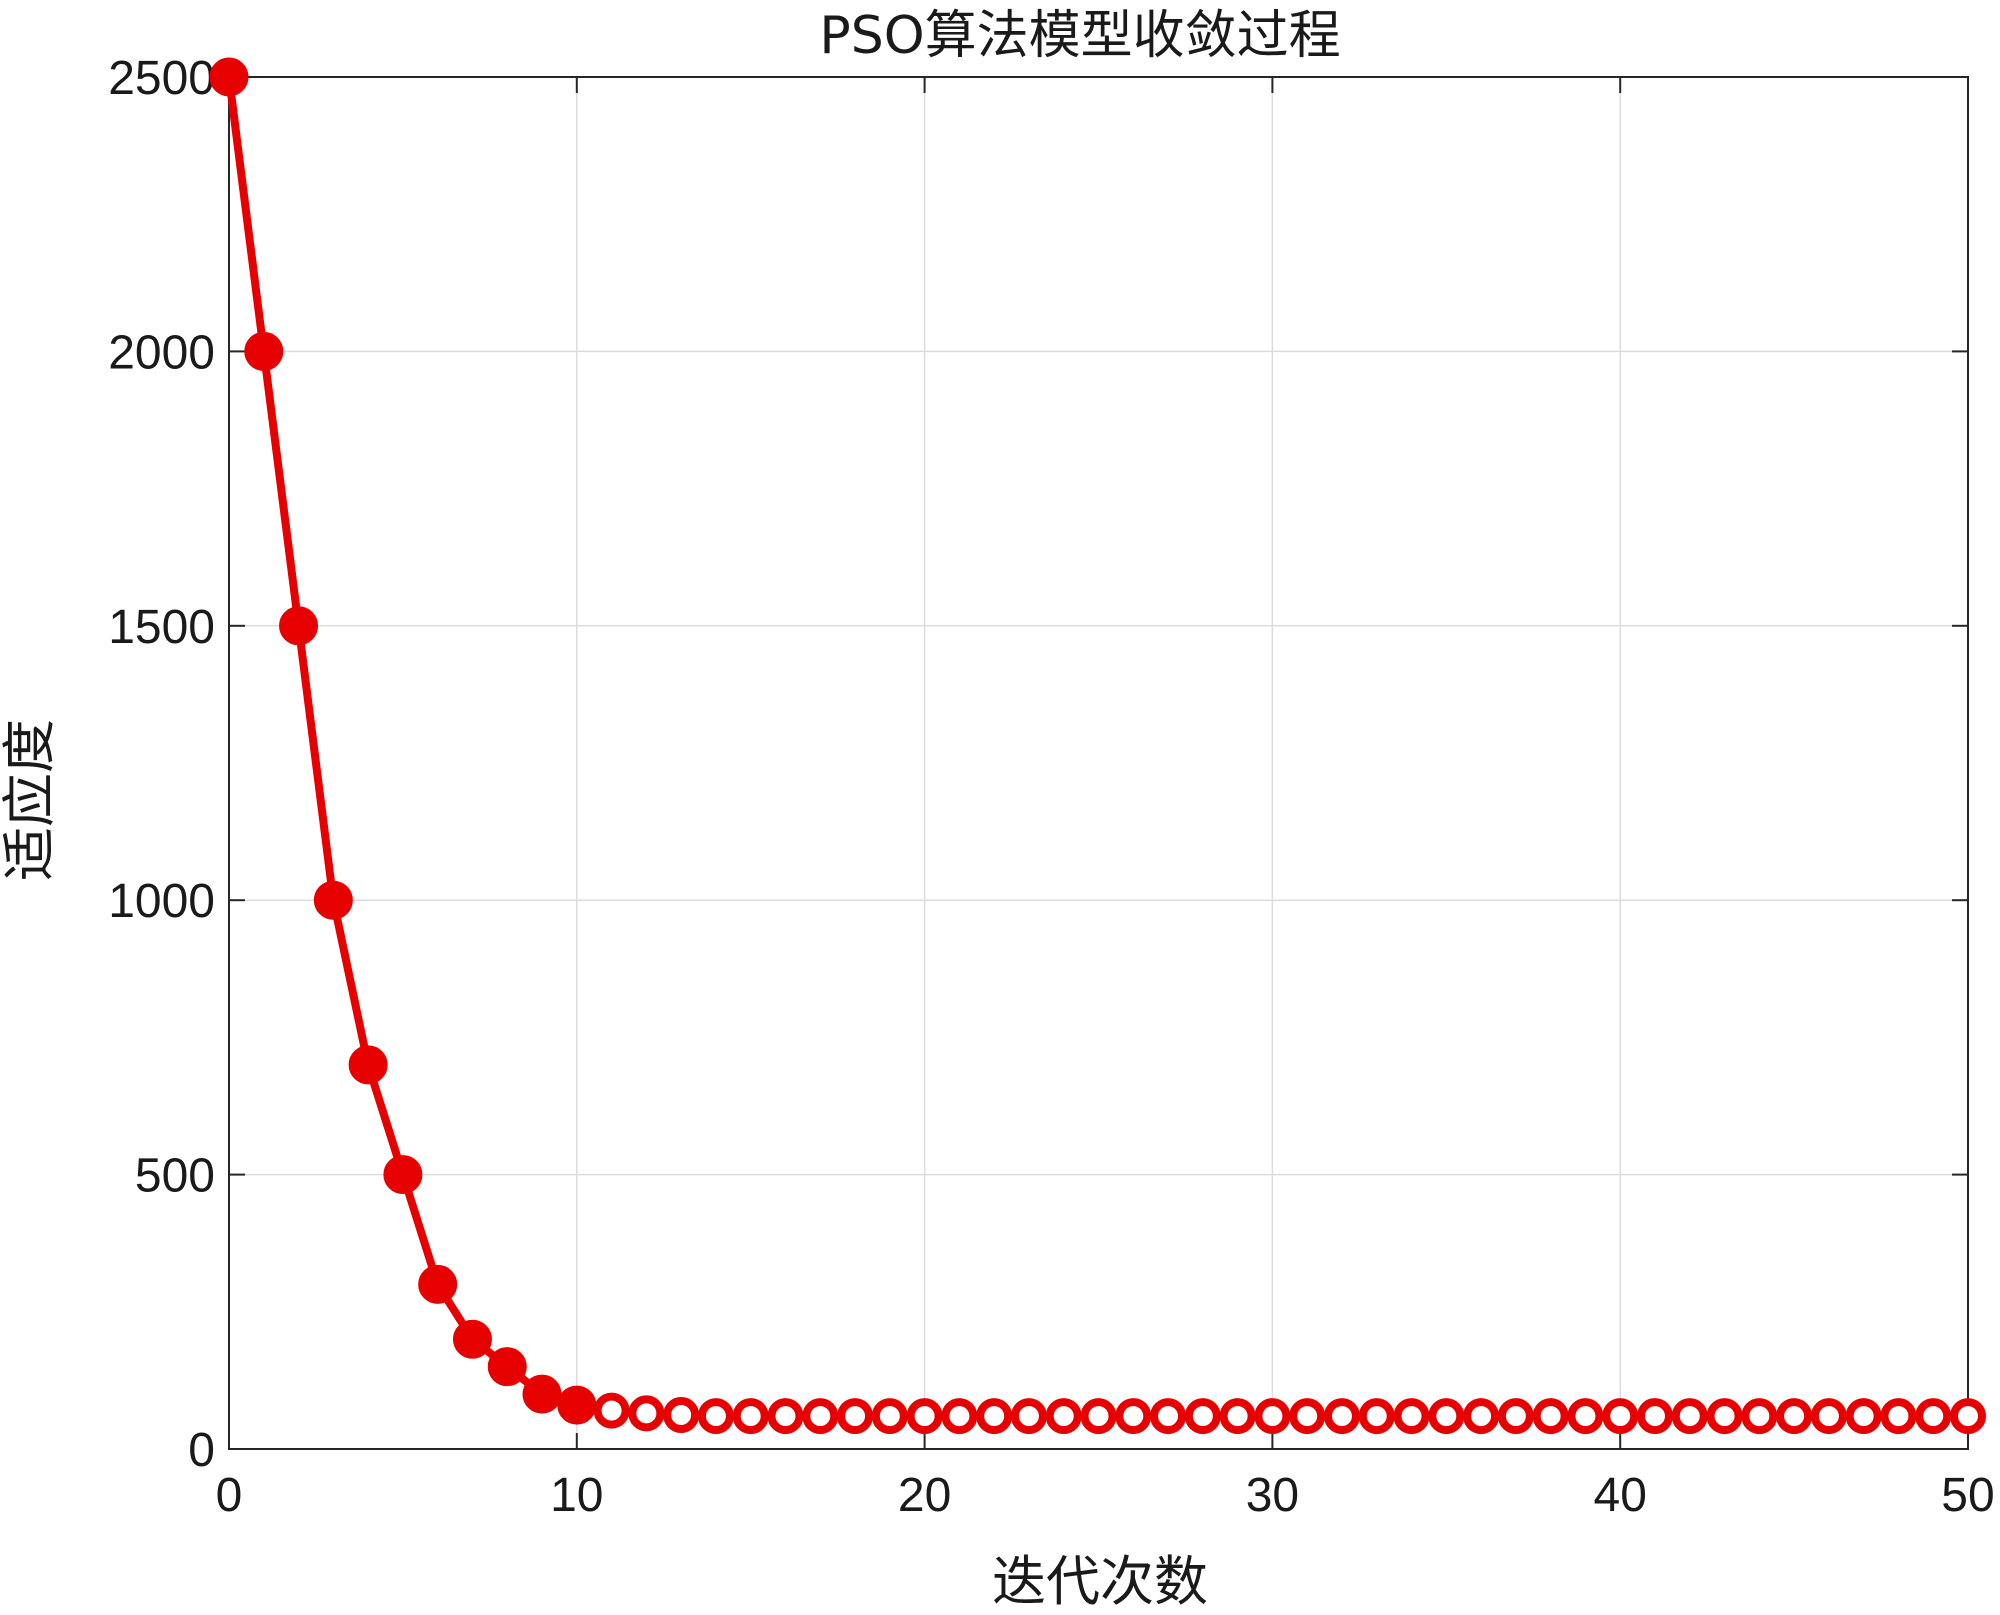 This screenshot has height=1615, width=2000. Describe the element at coordinates (175, 1176) in the screenshot. I see `y-tick-label: 500` at that location.